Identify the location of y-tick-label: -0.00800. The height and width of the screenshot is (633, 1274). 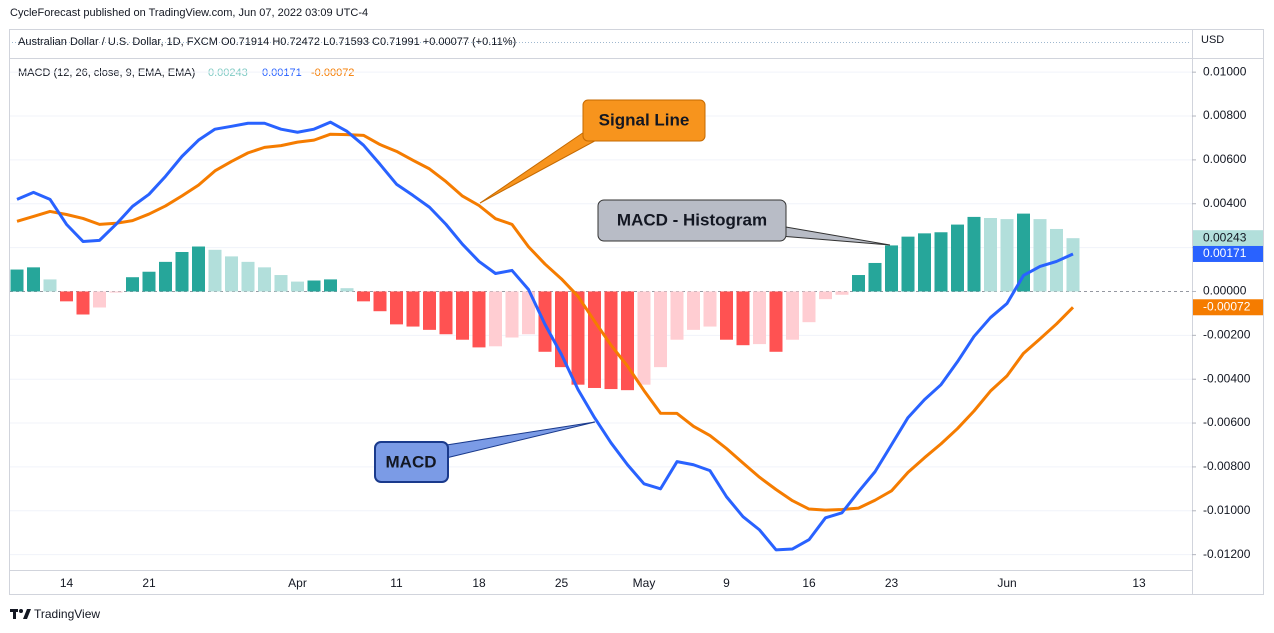
(1227, 466).